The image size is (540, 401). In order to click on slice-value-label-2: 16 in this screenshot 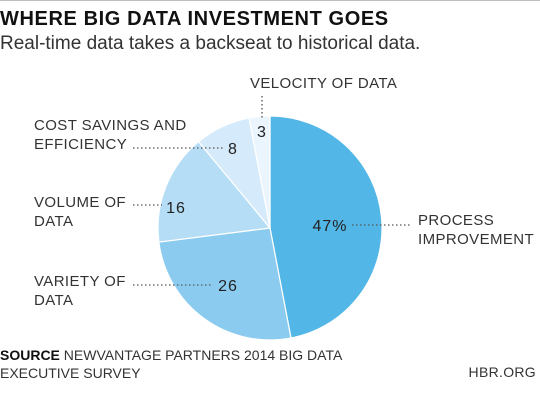, I will do `click(176, 208)`.